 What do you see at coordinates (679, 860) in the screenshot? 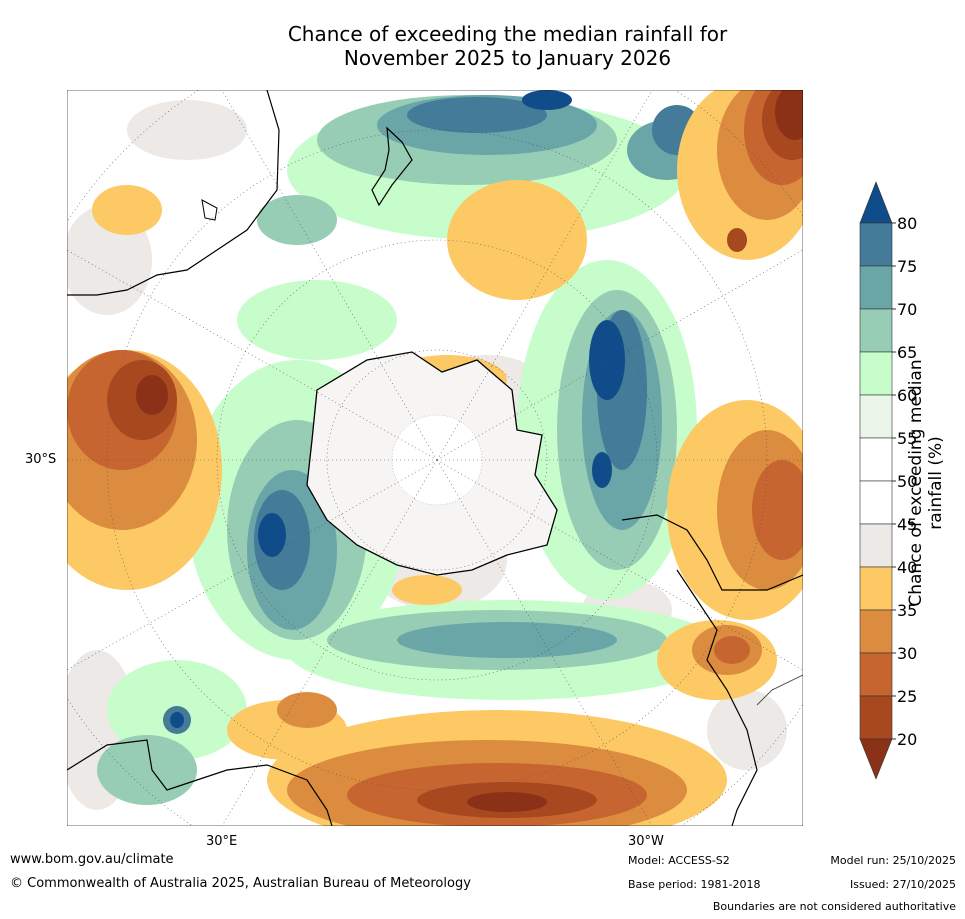
I see `footer-model: Model: ACCESS-S2` at bounding box center [679, 860].